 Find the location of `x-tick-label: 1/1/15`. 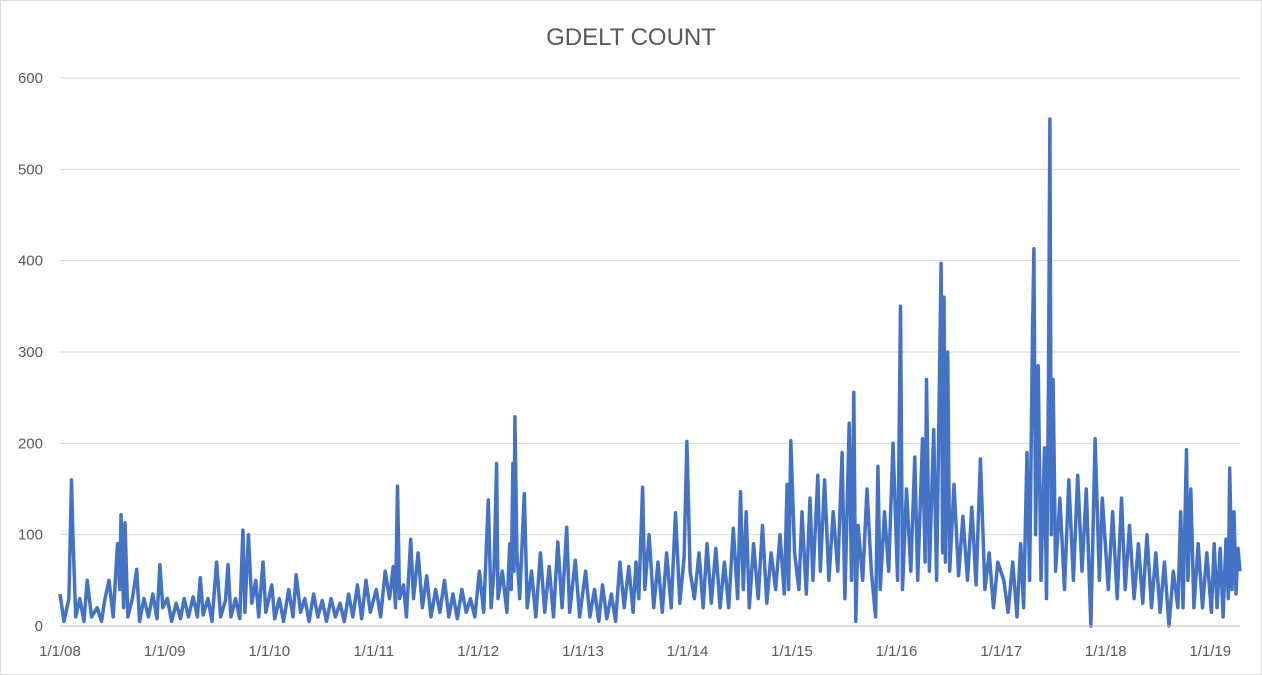

x-tick-label: 1/1/15 is located at coordinates (792, 651).